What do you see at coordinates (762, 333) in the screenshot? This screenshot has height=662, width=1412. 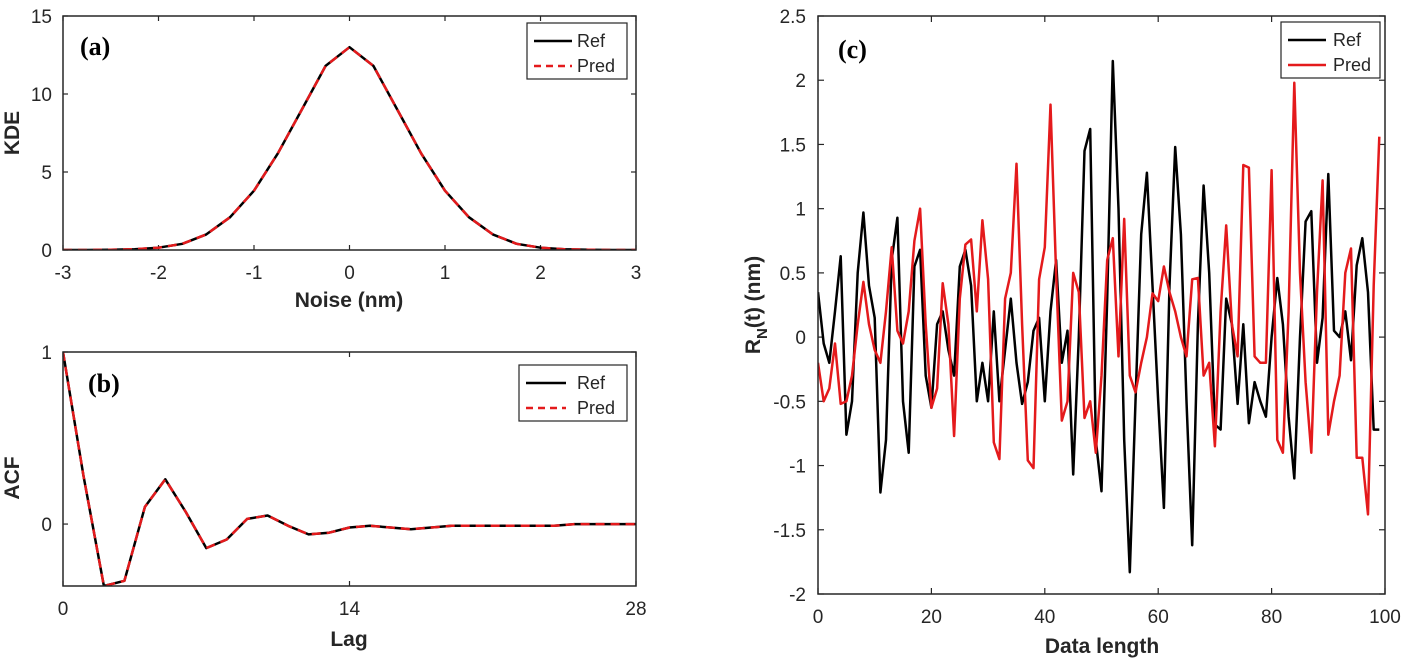 I see `y-axis-label-c-sub: N` at bounding box center [762, 333].